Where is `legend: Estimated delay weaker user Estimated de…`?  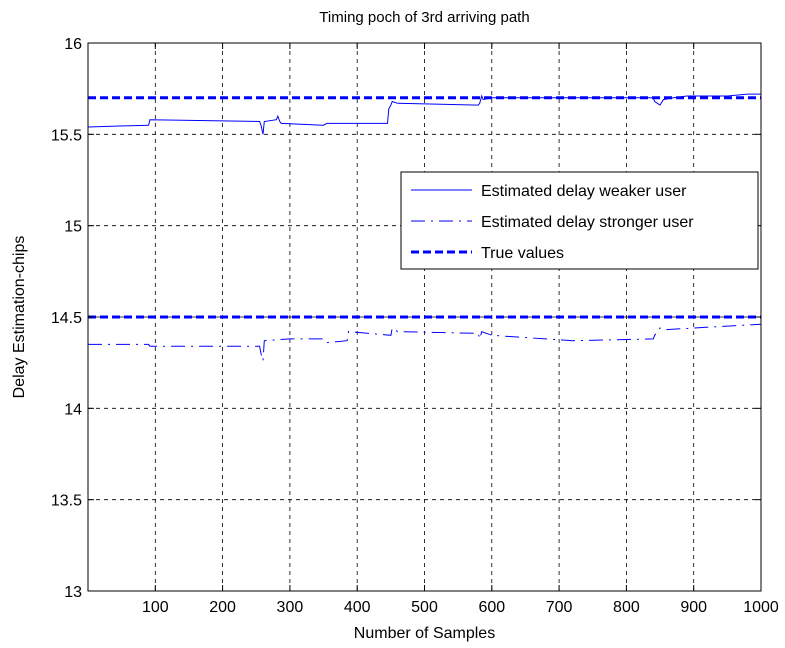 legend: Estimated delay weaker user Estimated de… is located at coordinates (579, 220).